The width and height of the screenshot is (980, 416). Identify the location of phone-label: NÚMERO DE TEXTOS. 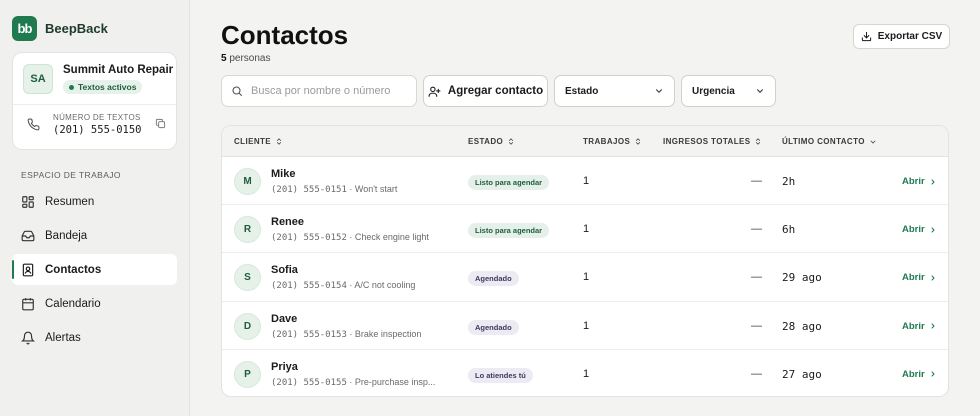
(97, 117).